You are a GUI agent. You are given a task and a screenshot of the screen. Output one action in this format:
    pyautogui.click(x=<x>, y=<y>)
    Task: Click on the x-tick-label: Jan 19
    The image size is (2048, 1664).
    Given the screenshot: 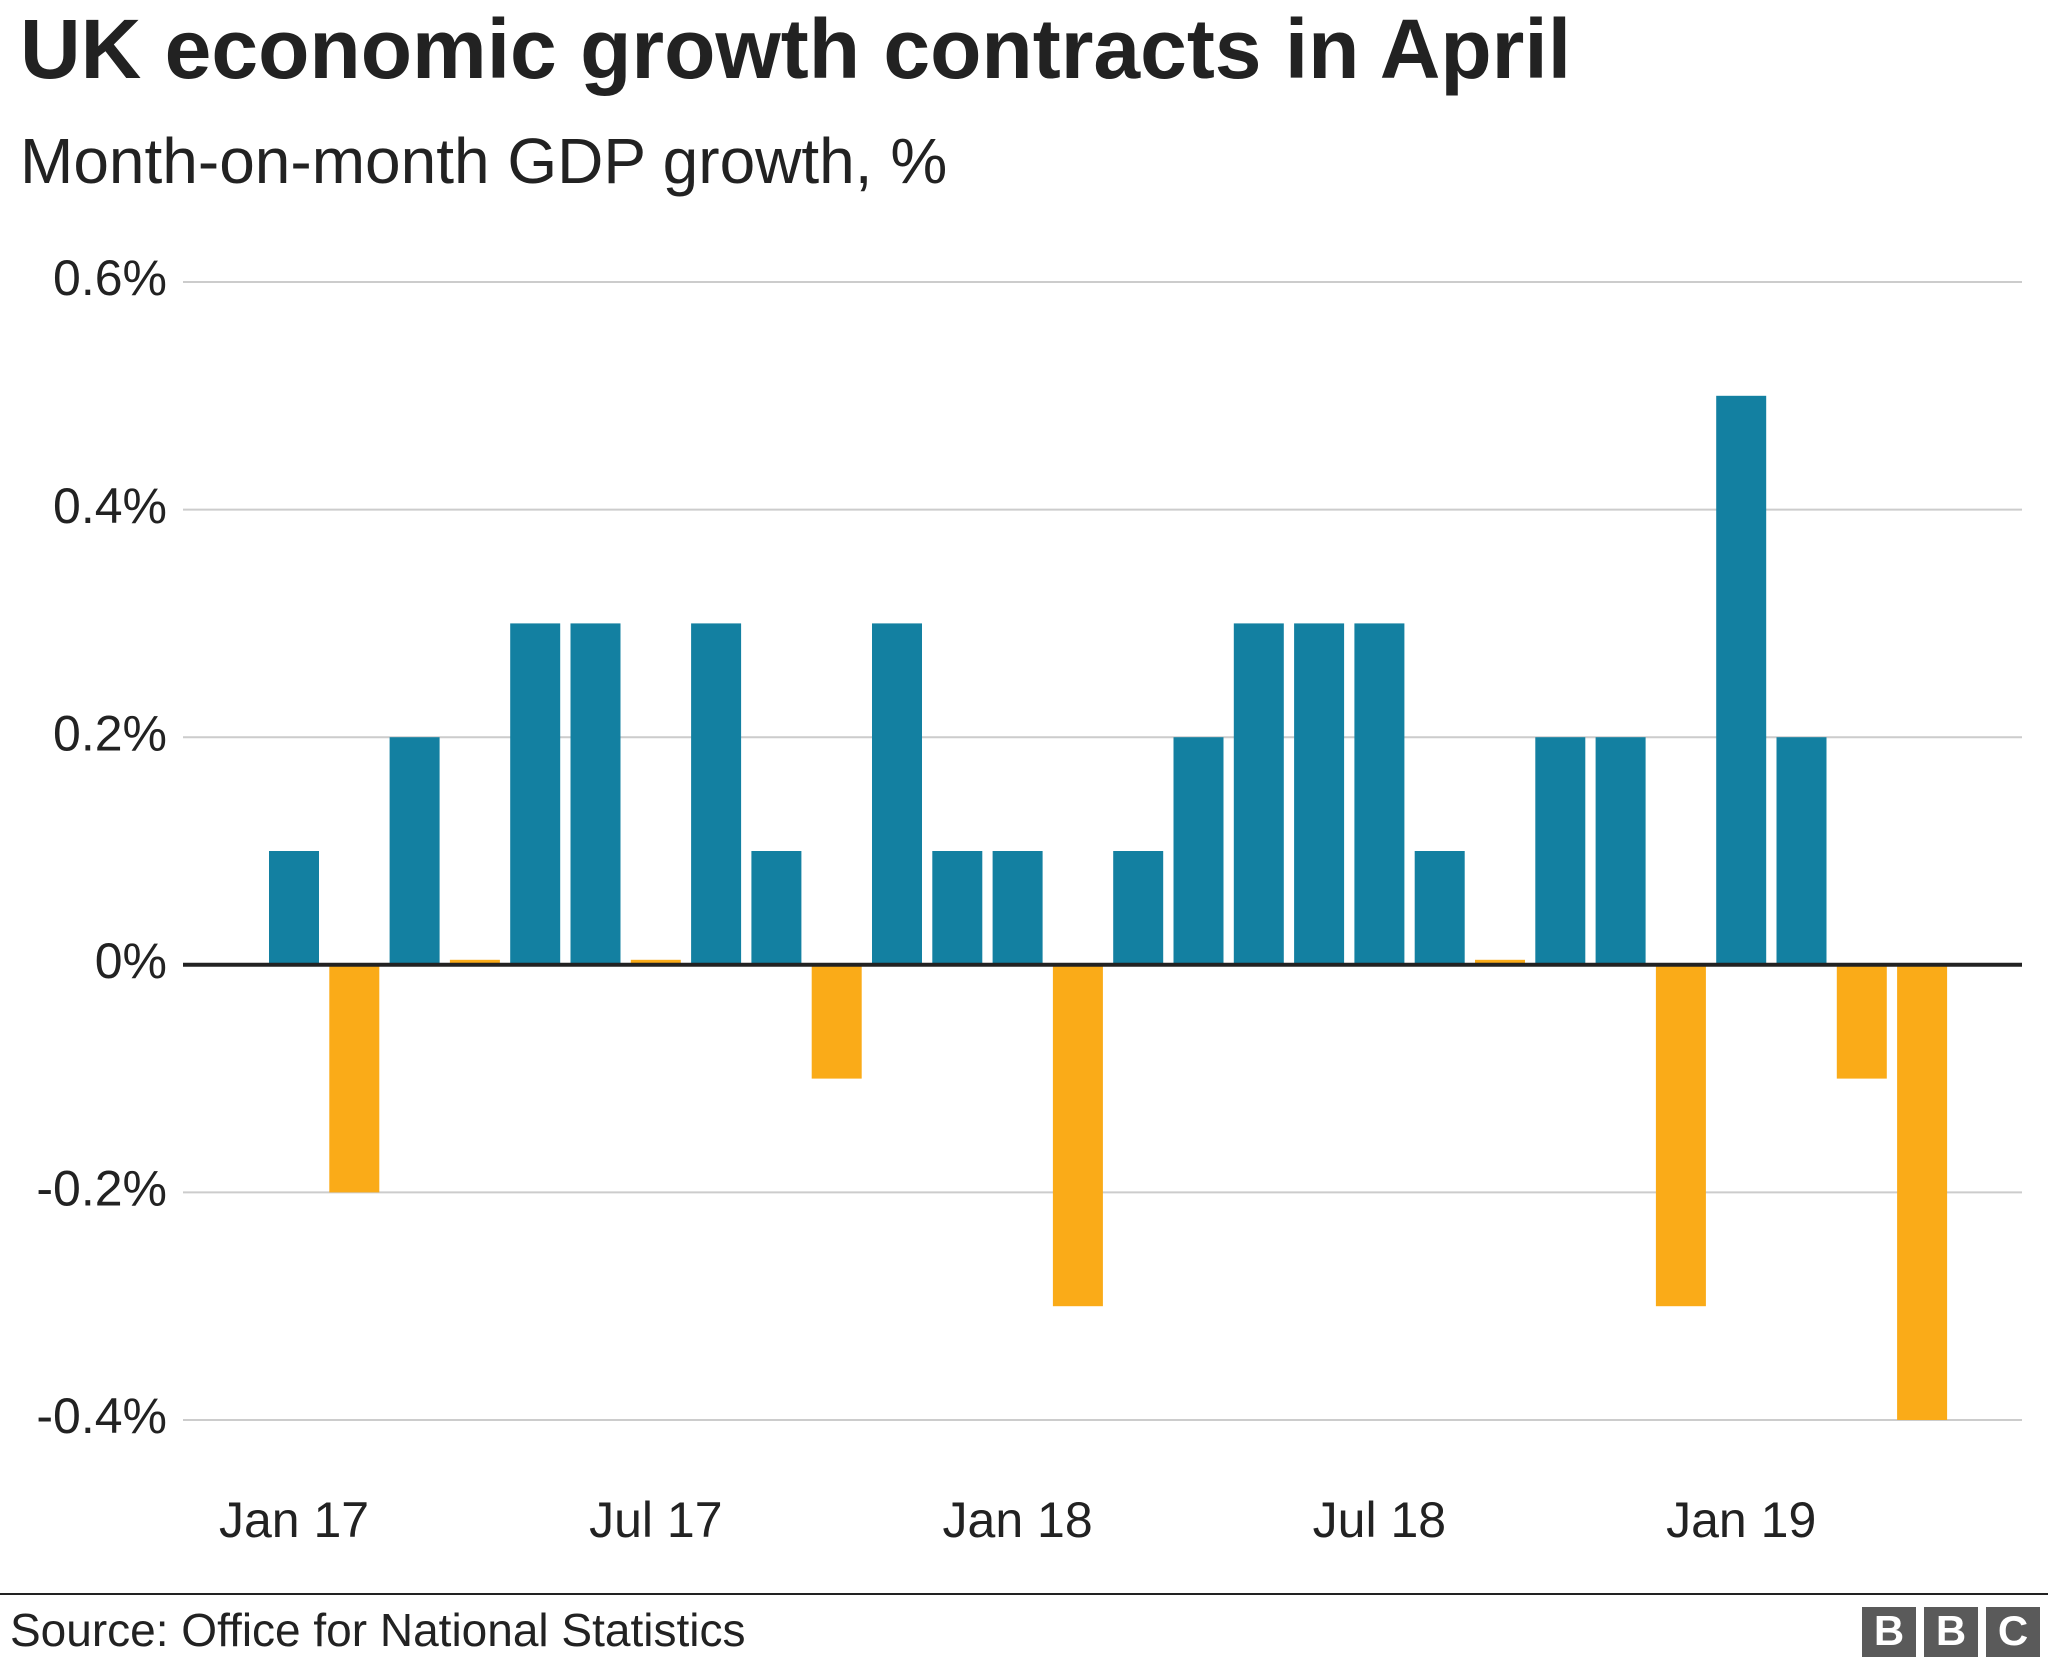 What is the action you would take?
    pyautogui.click(x=1741, y=1520)
    